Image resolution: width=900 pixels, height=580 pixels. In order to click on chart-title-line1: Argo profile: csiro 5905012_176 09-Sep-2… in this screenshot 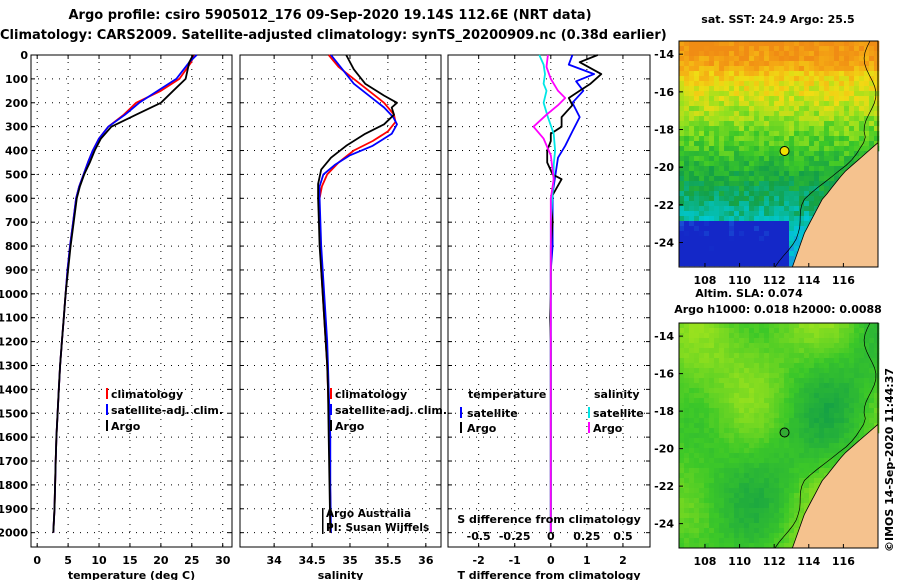, I will do `click(330, 15)`.